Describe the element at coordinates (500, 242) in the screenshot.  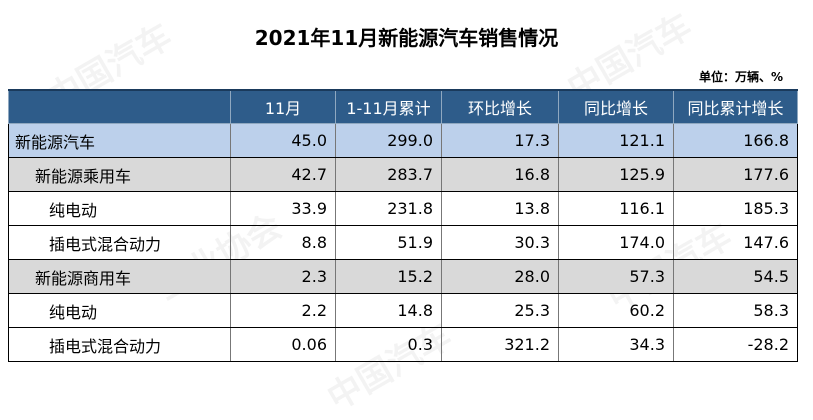
I see `cell: 30.3` at that location.